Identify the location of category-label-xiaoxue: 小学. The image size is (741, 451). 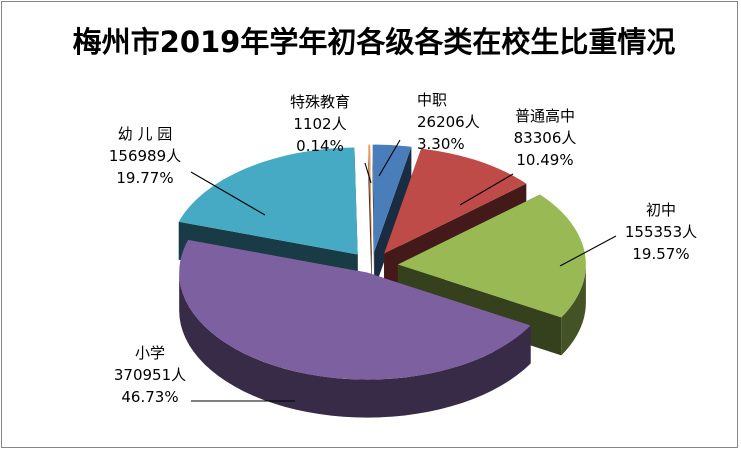
(150, 353).